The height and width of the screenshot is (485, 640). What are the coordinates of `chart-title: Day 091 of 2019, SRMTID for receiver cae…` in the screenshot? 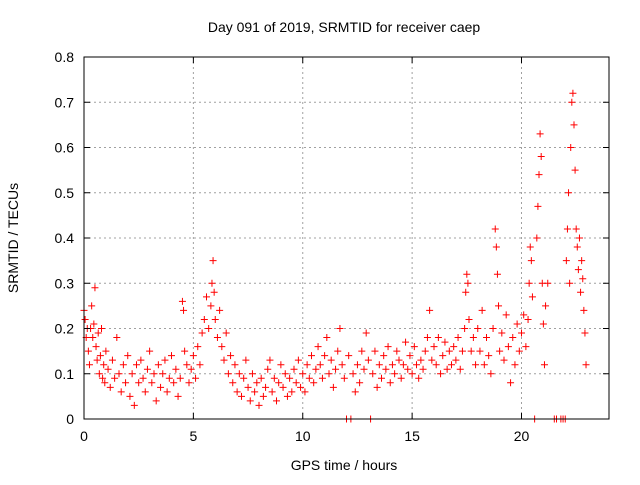 It's located at (344, 27).